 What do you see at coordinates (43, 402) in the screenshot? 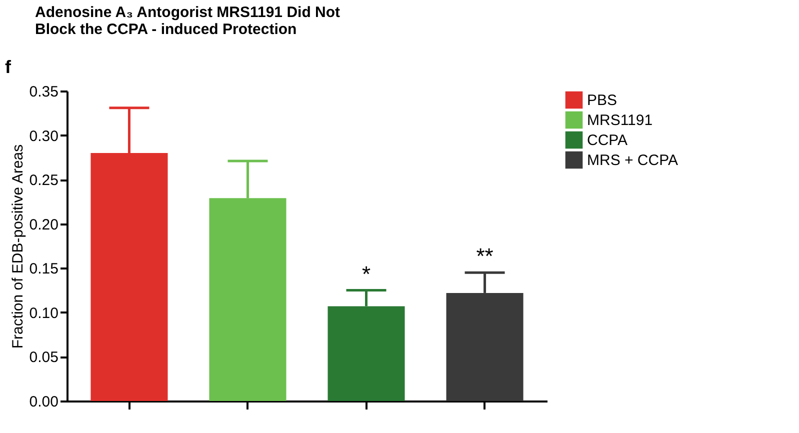
I see `y-tick-label: 0.00` at bounding box center [43, 402].